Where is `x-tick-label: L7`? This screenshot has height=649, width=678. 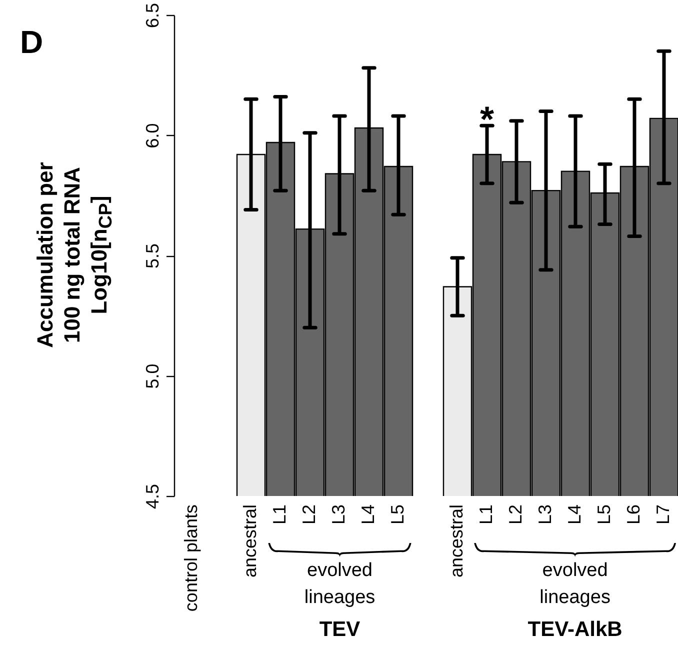 x-tick-label: L7 is located at coordinates (662, 514).